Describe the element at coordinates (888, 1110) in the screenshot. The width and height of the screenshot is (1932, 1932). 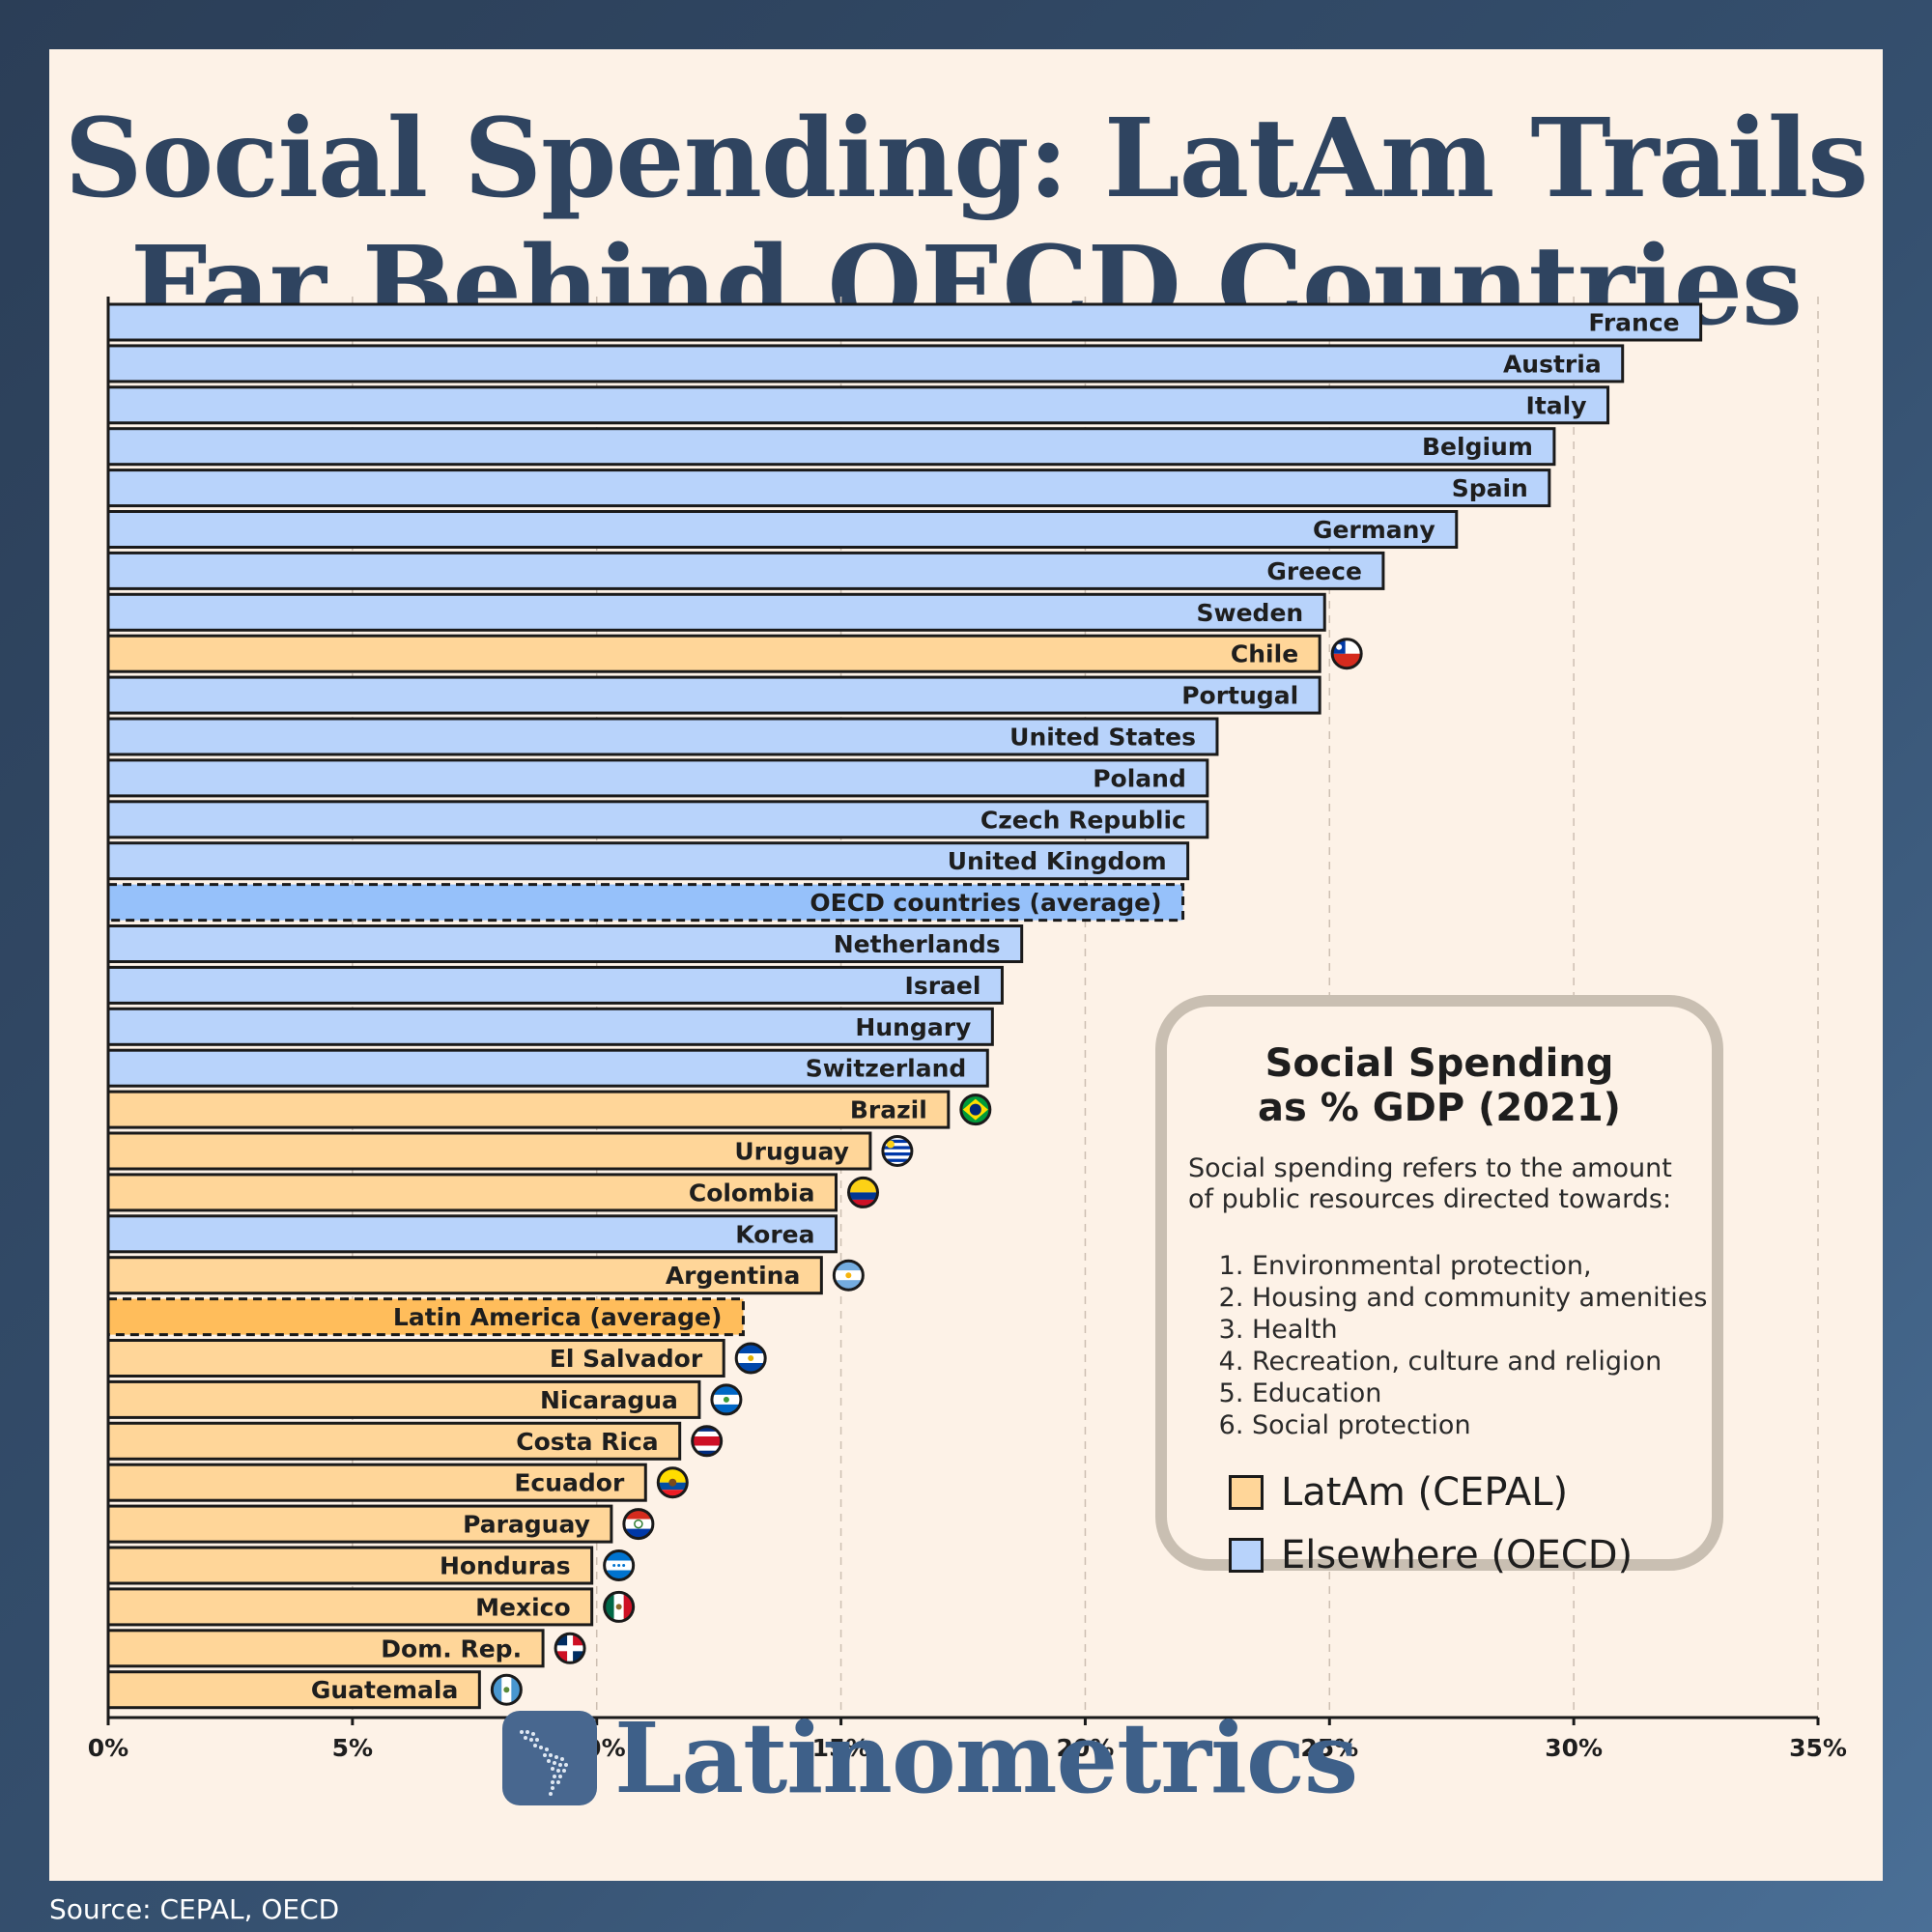
I see `bar-label-brazil: Brazil` at that location.